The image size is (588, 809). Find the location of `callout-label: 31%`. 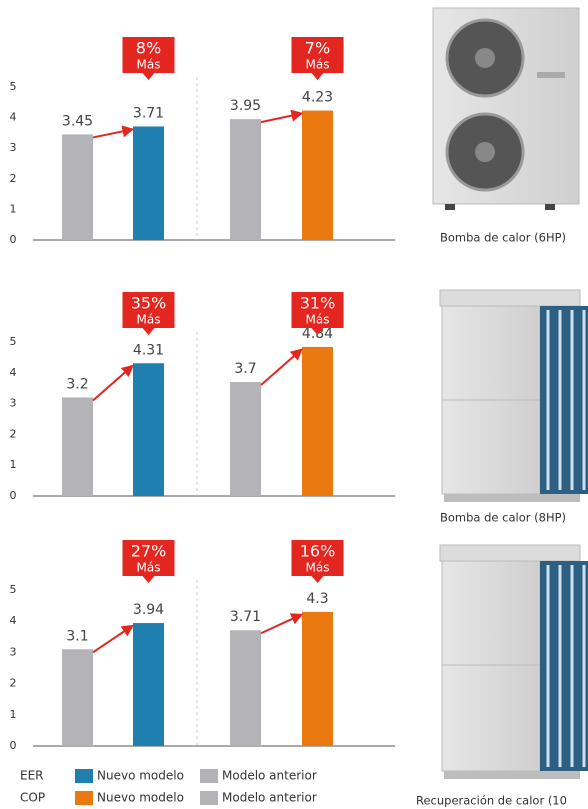

callout-label: 31% is located at coordinates (318, 303).